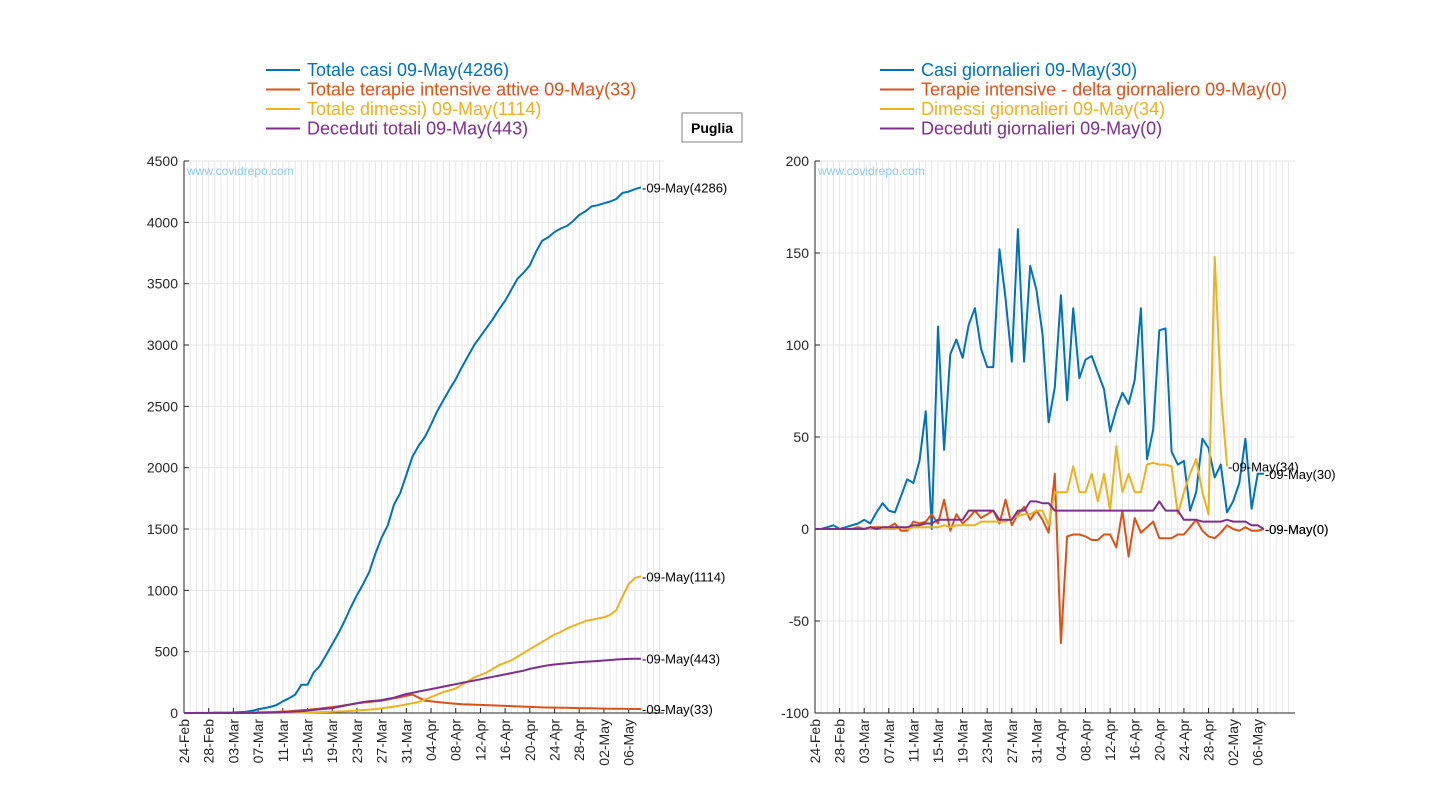 The image size is (1430, 800). Describe the element at coordinates (162, 529) in the screenshot. I see `y-tick-label: 1500` at that location.